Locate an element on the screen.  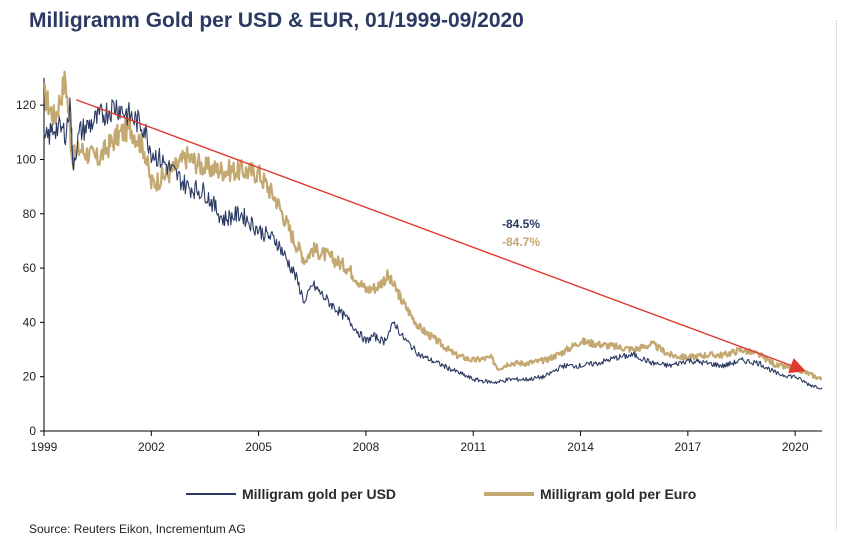
x-tick-label: 2005 is located at coordinates (258, 447).